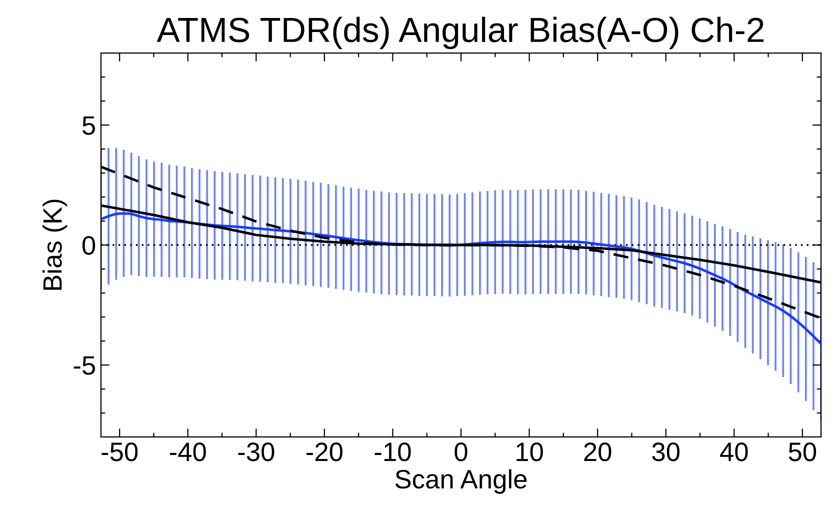 This screenshot has width=831, height=515. Describe the element at coordinates (734, 452) in the screenshot. I see `x-tick-label: 40` at that location.